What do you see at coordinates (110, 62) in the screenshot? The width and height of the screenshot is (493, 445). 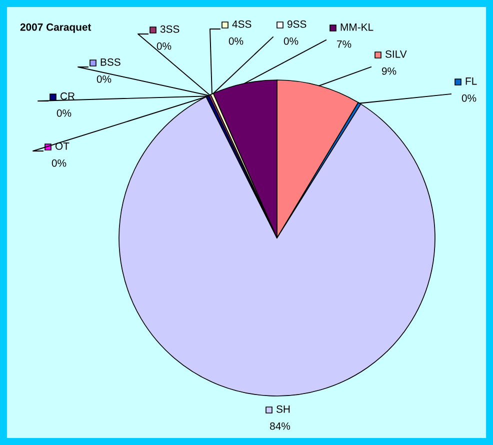 I see `legend-label: BSS` at bounding box center [110, 62].